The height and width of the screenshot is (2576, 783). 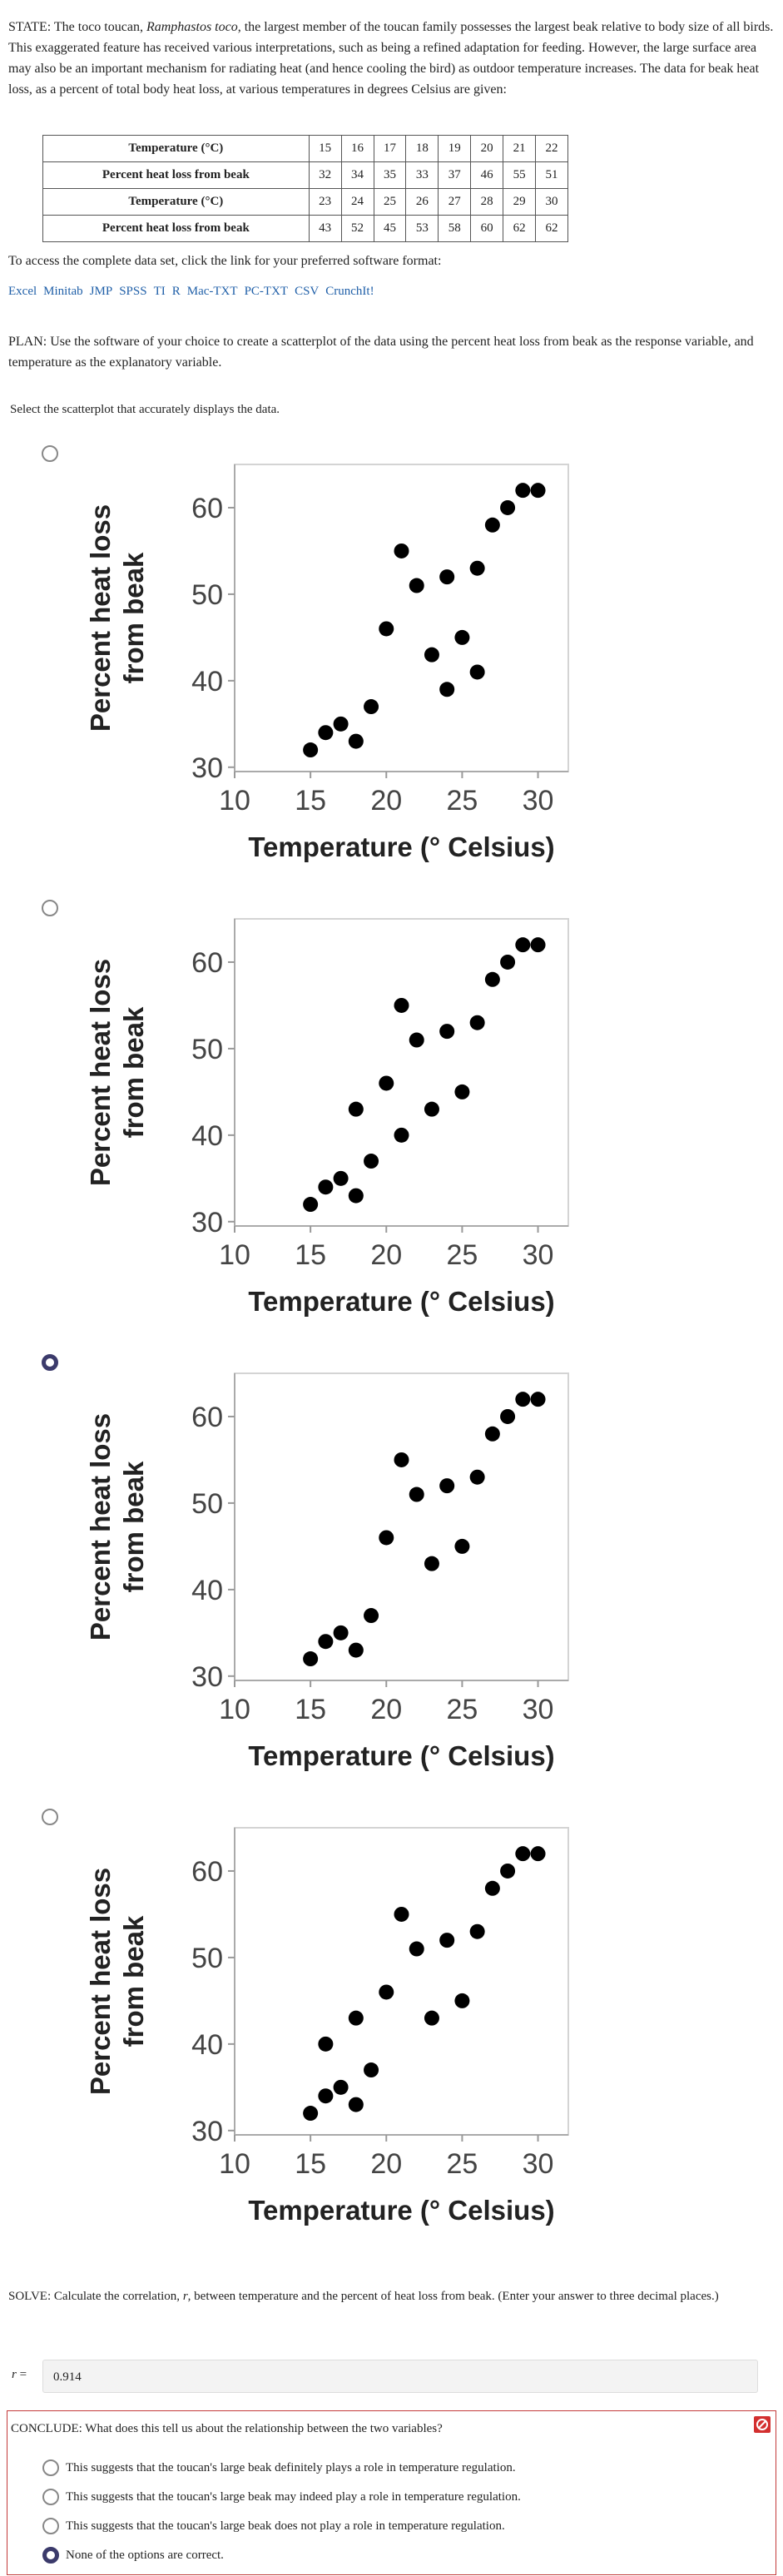 I want to click on answer-value: 0.914, so click(x=67, y=2377).